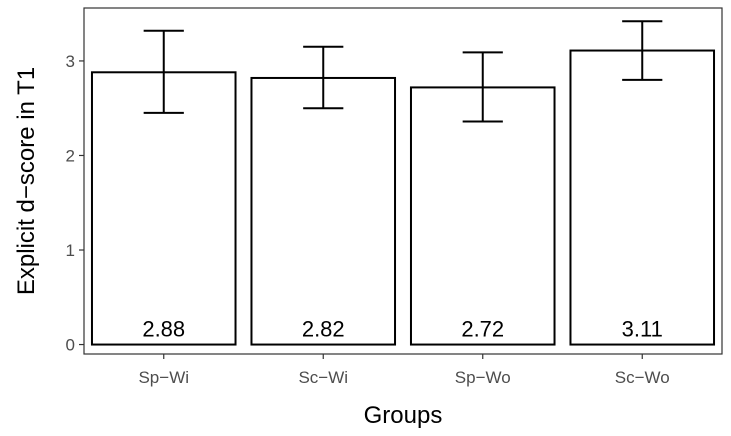  What do you see at coordinates (70, 250) in the screenshot?
I see `y-tick-label: 1` at bounding box center [70, 250].